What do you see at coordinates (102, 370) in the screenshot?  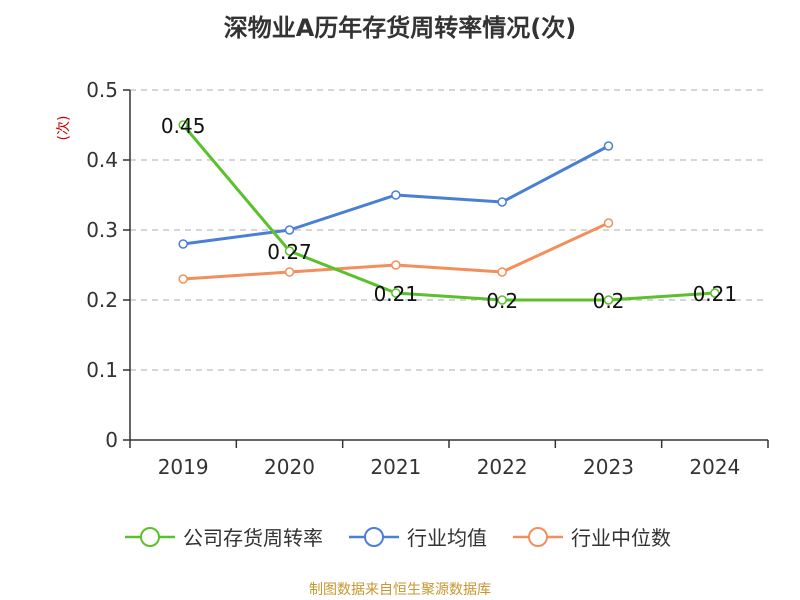 I see `y-tick-label-1: 0.1` at bounding box center [102, 370].